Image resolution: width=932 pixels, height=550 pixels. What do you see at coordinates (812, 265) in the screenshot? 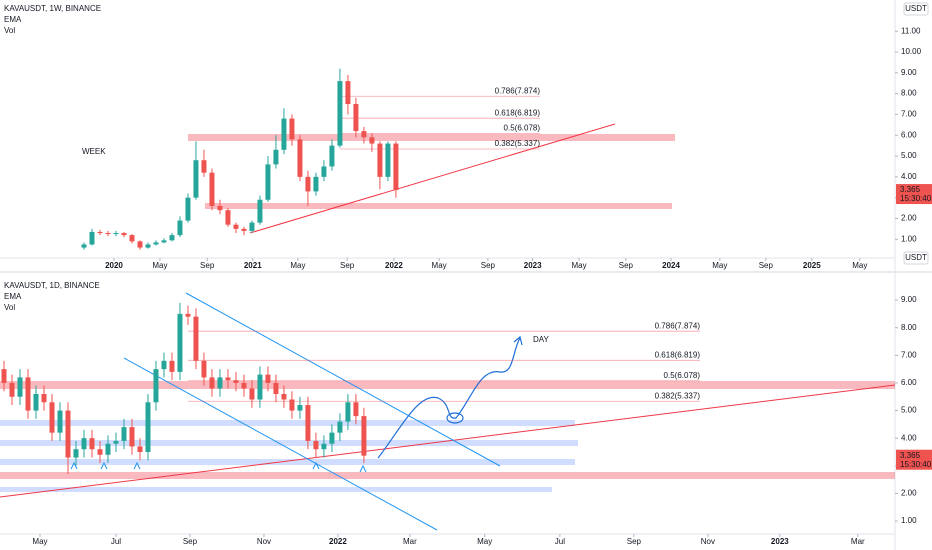
I see `x-tick-label: 2025` at bounding box center [812, 265].